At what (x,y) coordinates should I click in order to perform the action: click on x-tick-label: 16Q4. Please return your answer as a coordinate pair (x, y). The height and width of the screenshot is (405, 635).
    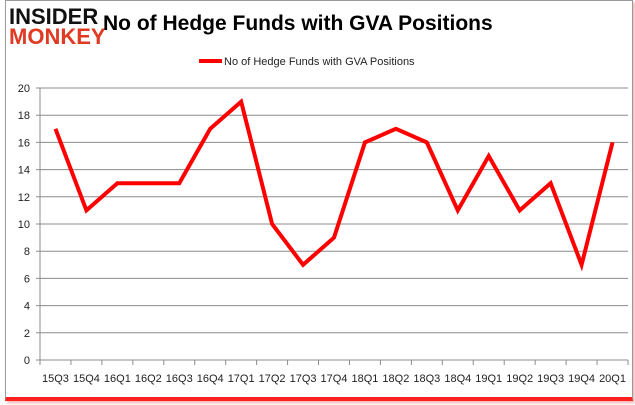
    Looking at the image, I should click on (210, 379).